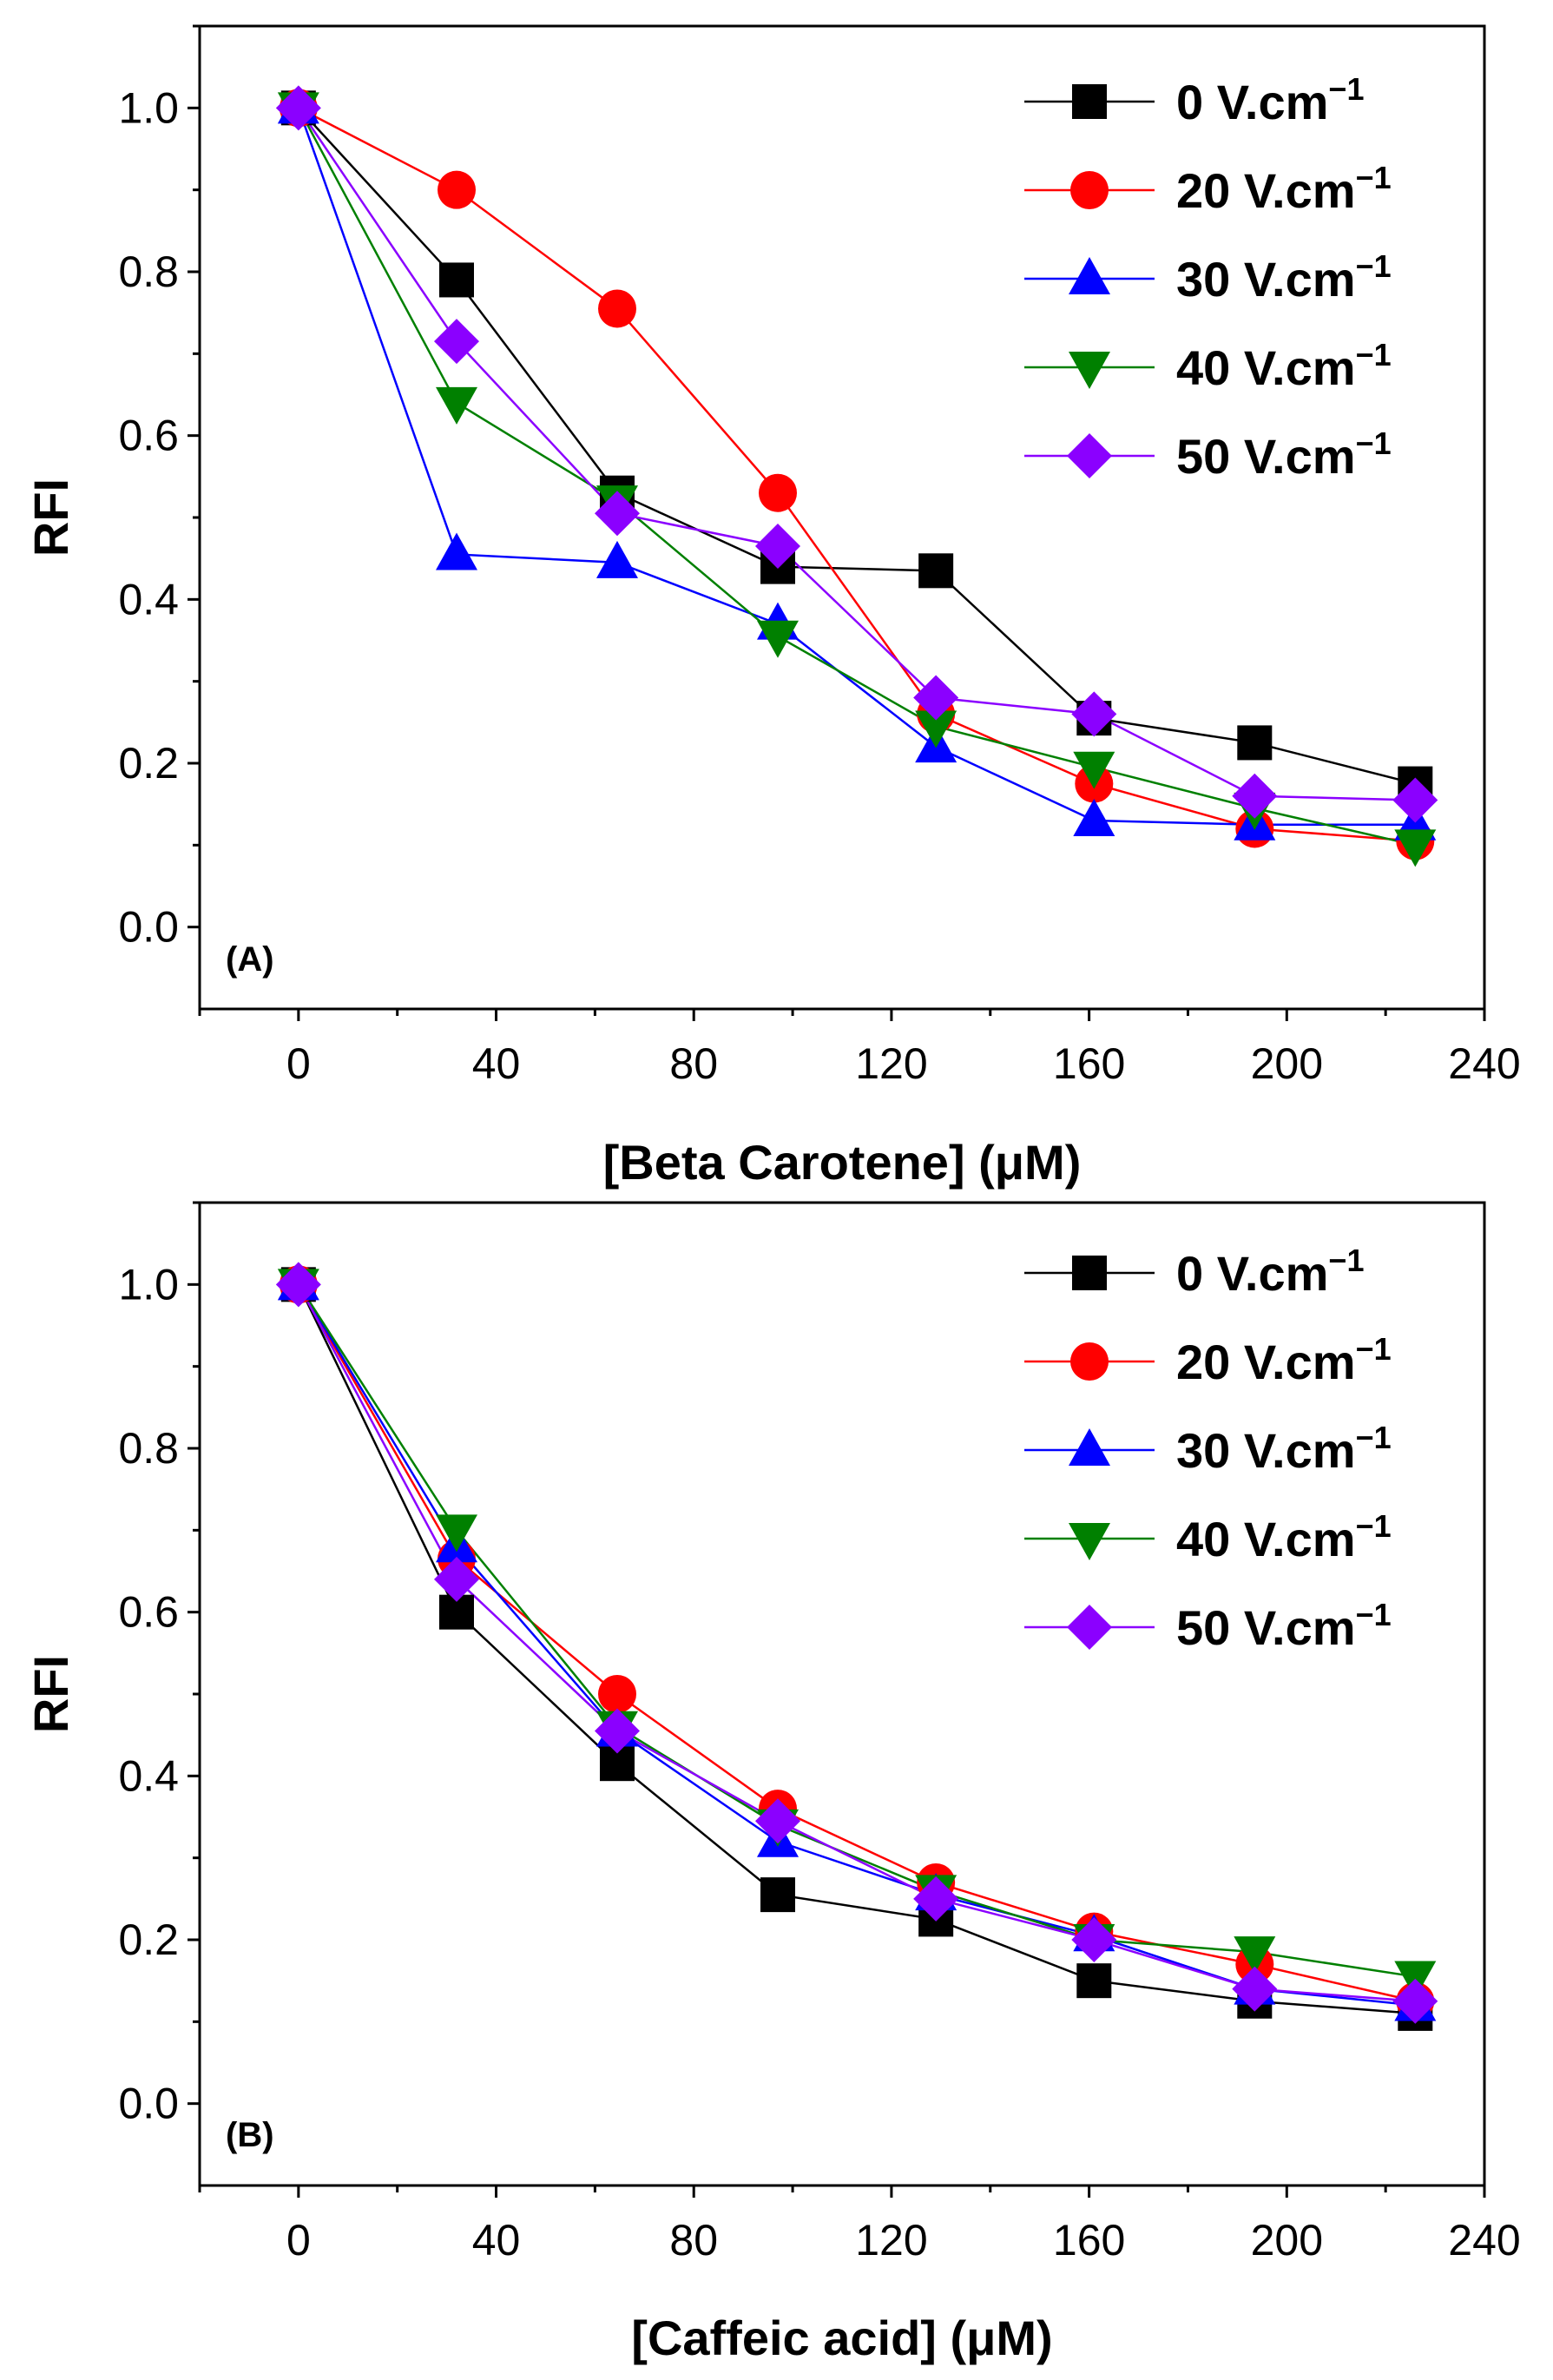  Describe the element at coordinates (842, 1162) in the screenshot. I see `x-axis-title: [Beta Carotene] (μM)` at that location.